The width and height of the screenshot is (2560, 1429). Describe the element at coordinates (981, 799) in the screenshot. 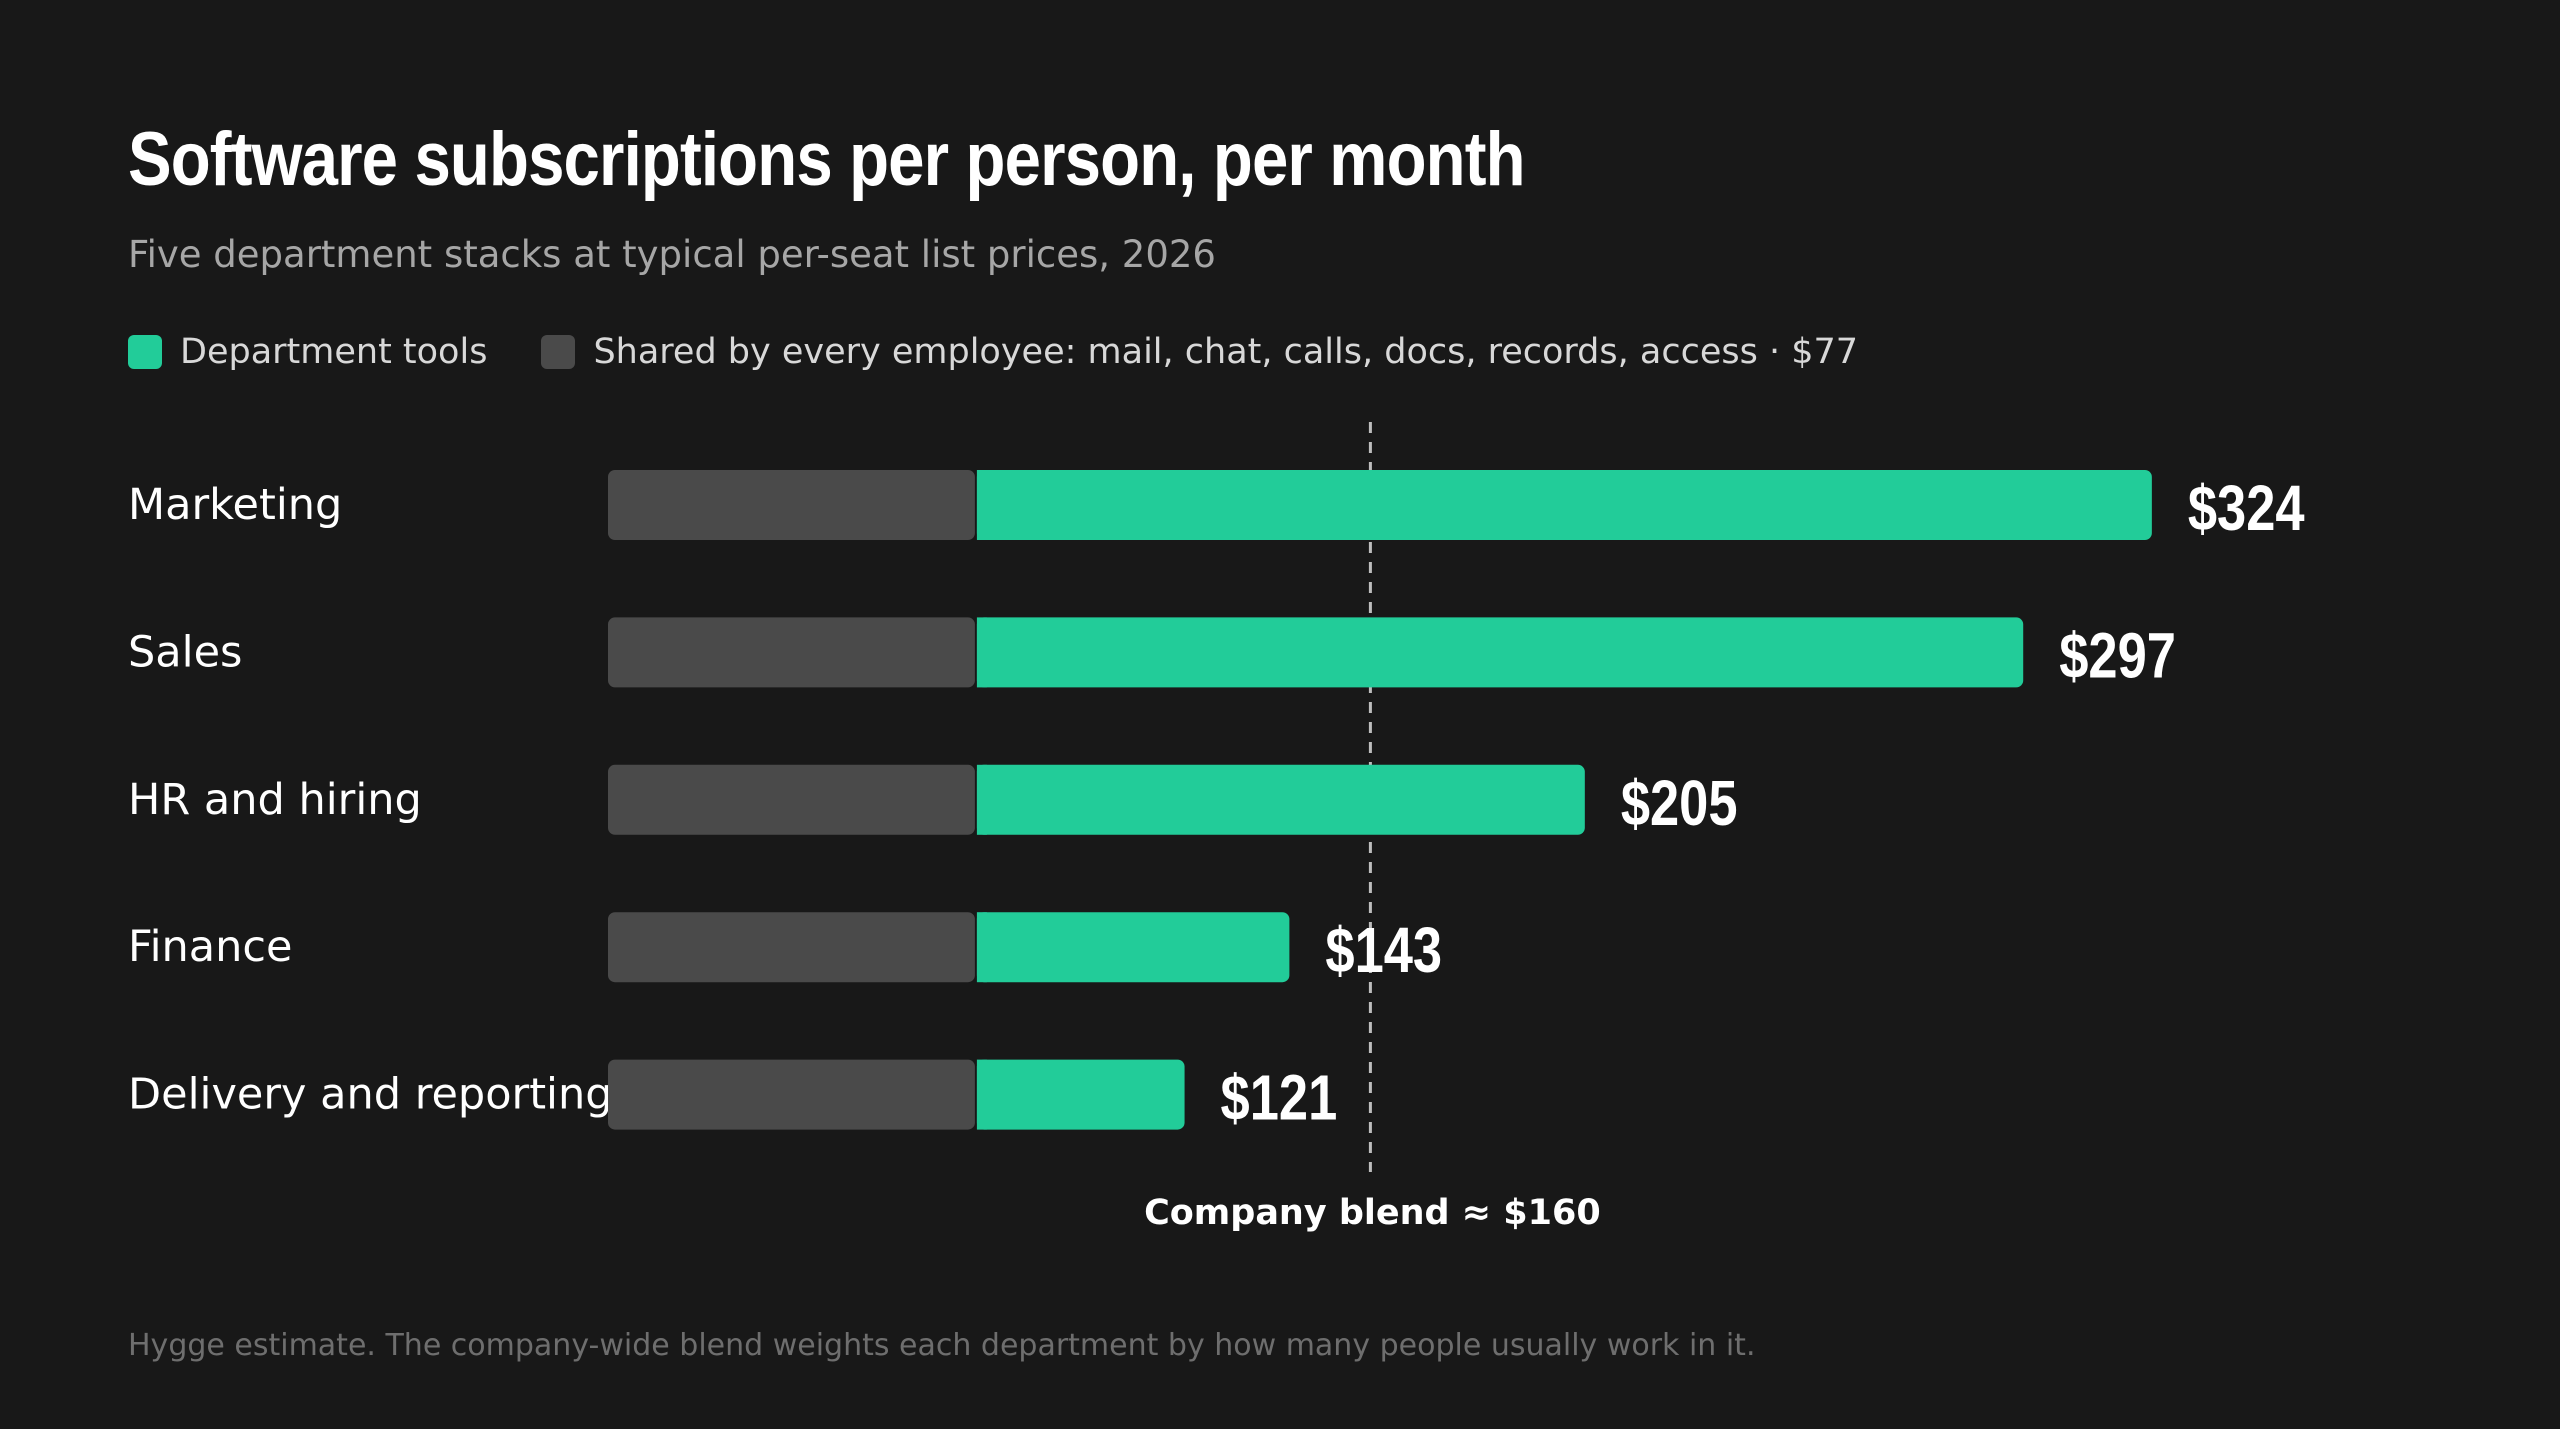

I see `bar-department-join-hr-and-hiring` at that location.